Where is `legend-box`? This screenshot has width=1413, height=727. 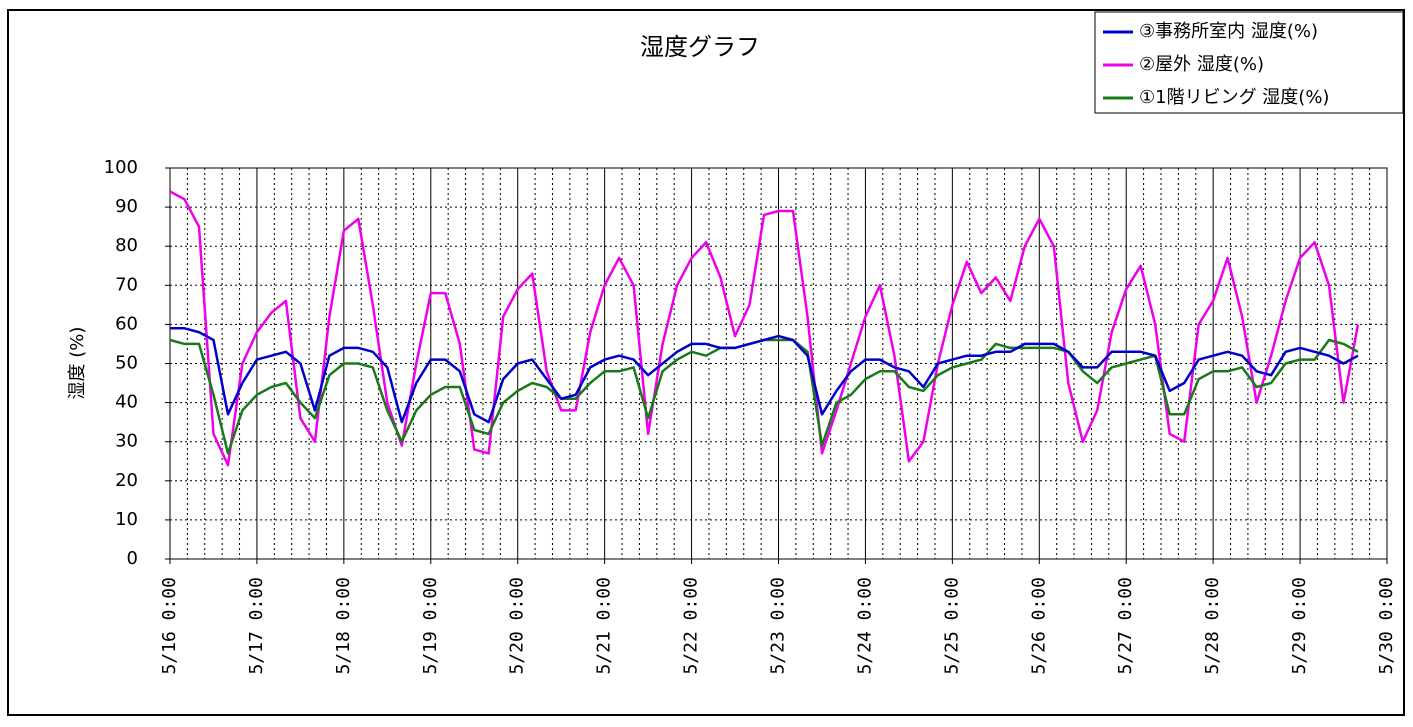 legend-box is located at coordinates (1249, 62).